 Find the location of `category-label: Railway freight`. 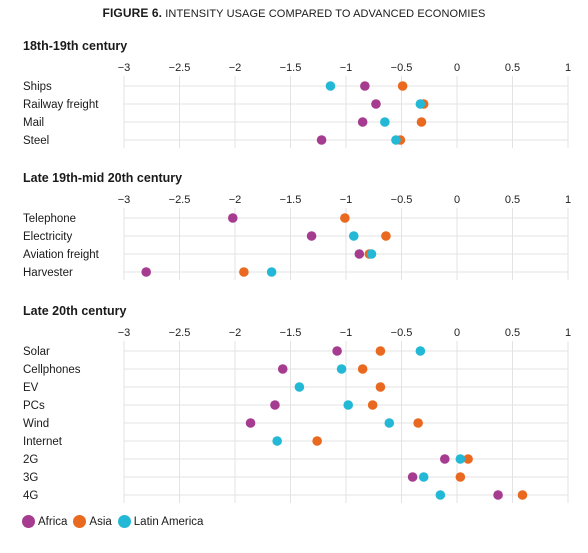

category-label: Railway freight is located at coordinates (61, 105).